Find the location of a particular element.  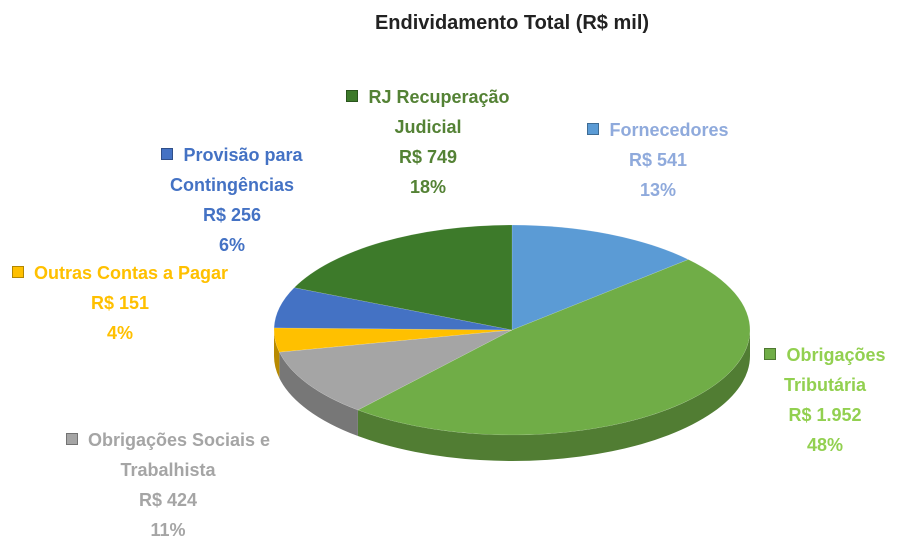

percent-label: 11% is located at coordinates (168, 530).